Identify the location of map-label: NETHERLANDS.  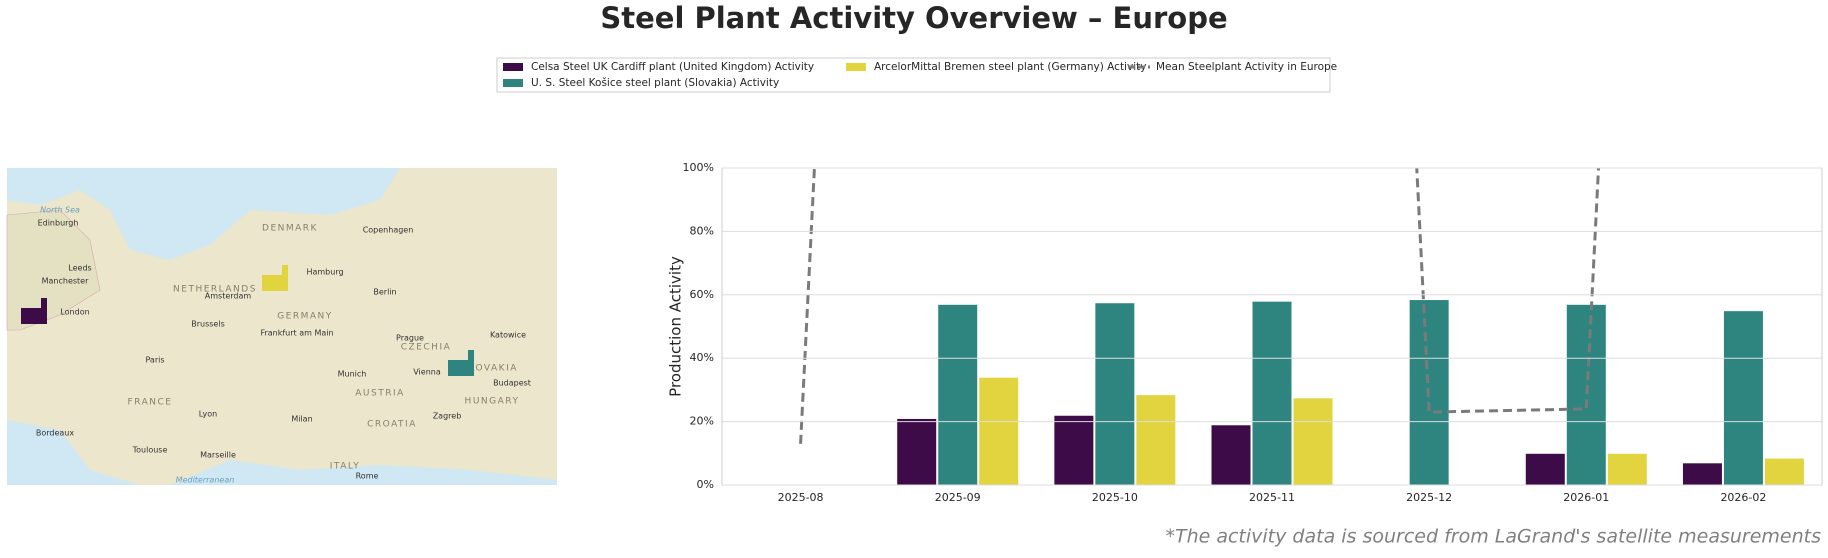
(215, 290).